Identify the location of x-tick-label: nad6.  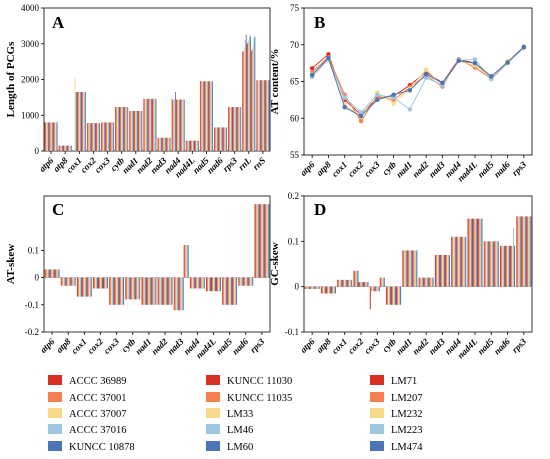
(502, 169).